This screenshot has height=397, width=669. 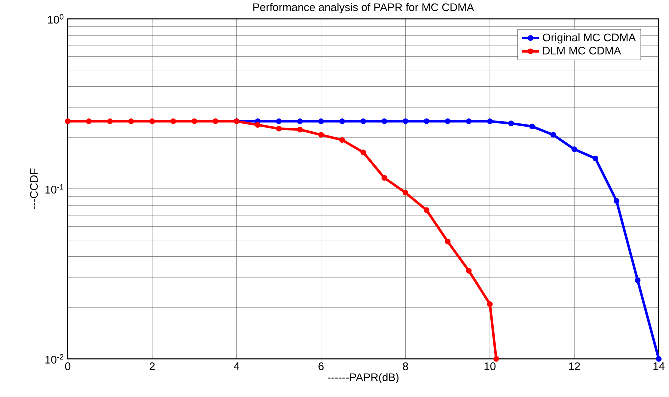 What do you see at coordinates (363, 378) in the screenshot?
I see `x-axis-title: ------PAPR(dB)` at bounding box center [363, 378].